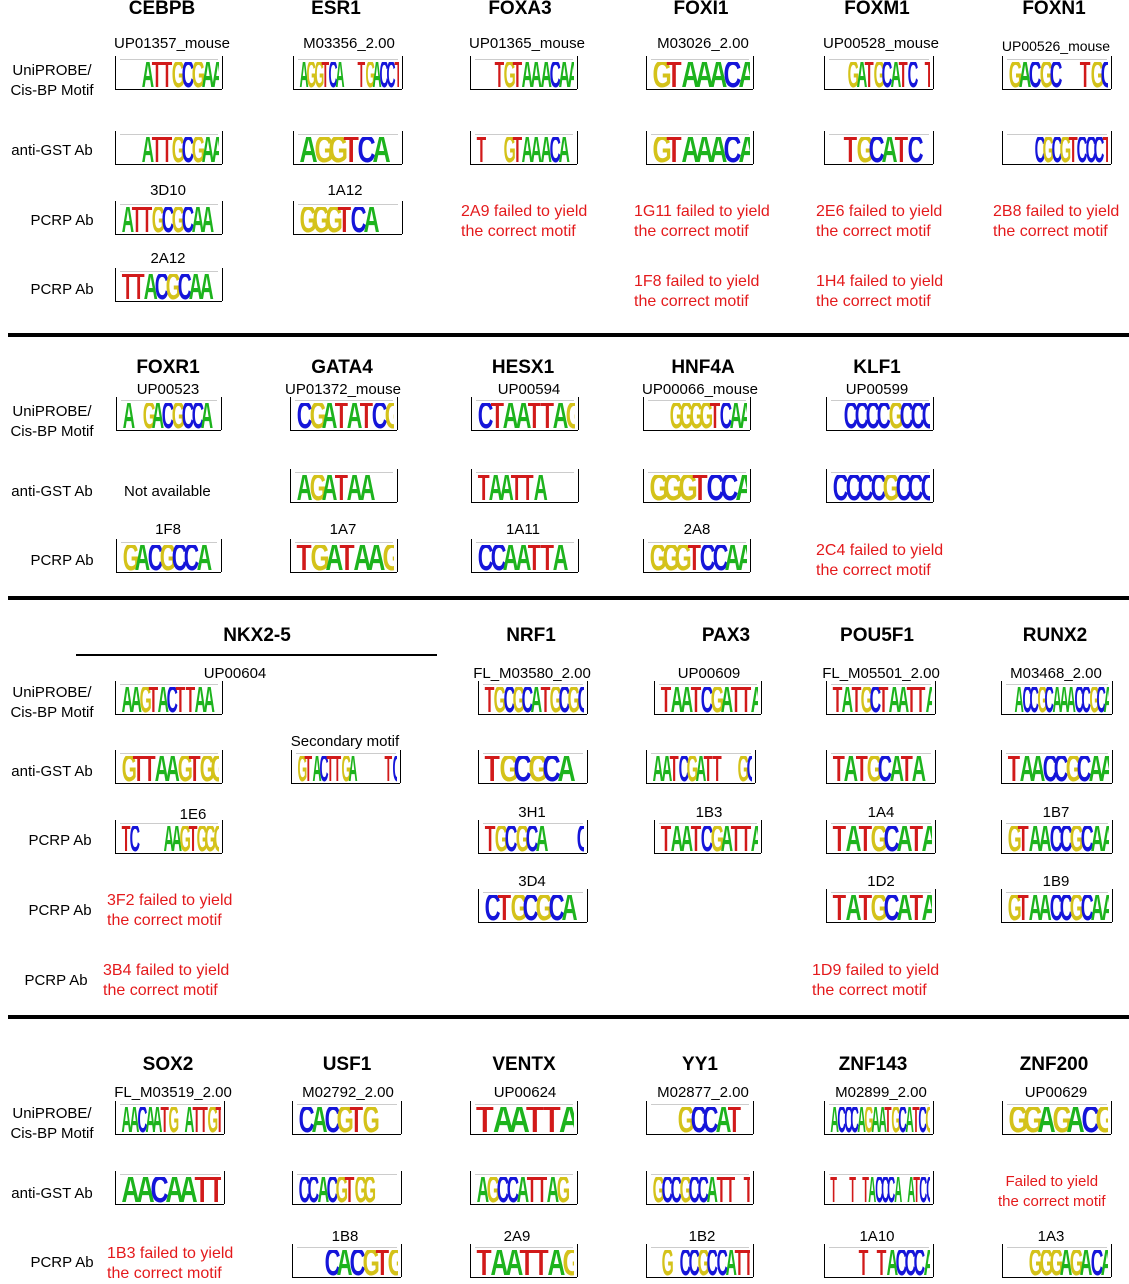 The height and width of the screenshot is (1284, 1129). Describe the element at coordinates (349, 43) in the screenshot. I see `motif-id: M03356_2.00` at that location.